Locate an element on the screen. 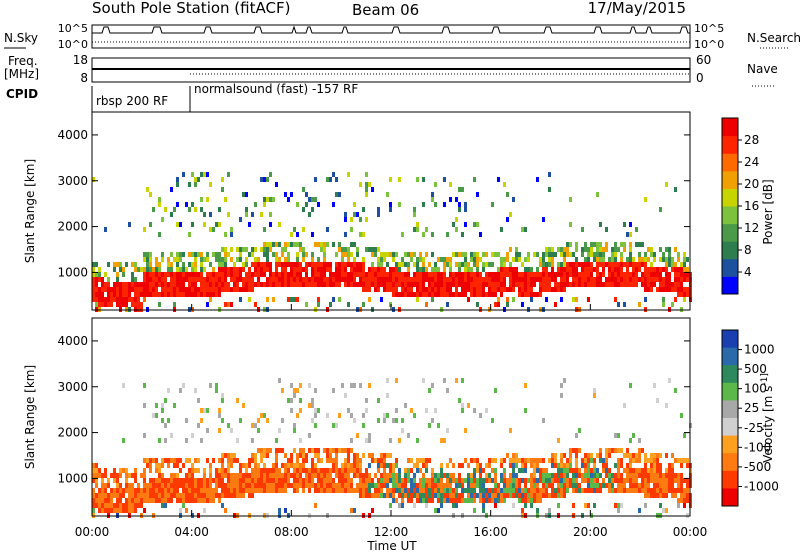 The width and height of the screenshot is (800, 554). colorbar-tick-label: 16 is located at coordinates (751, 206).